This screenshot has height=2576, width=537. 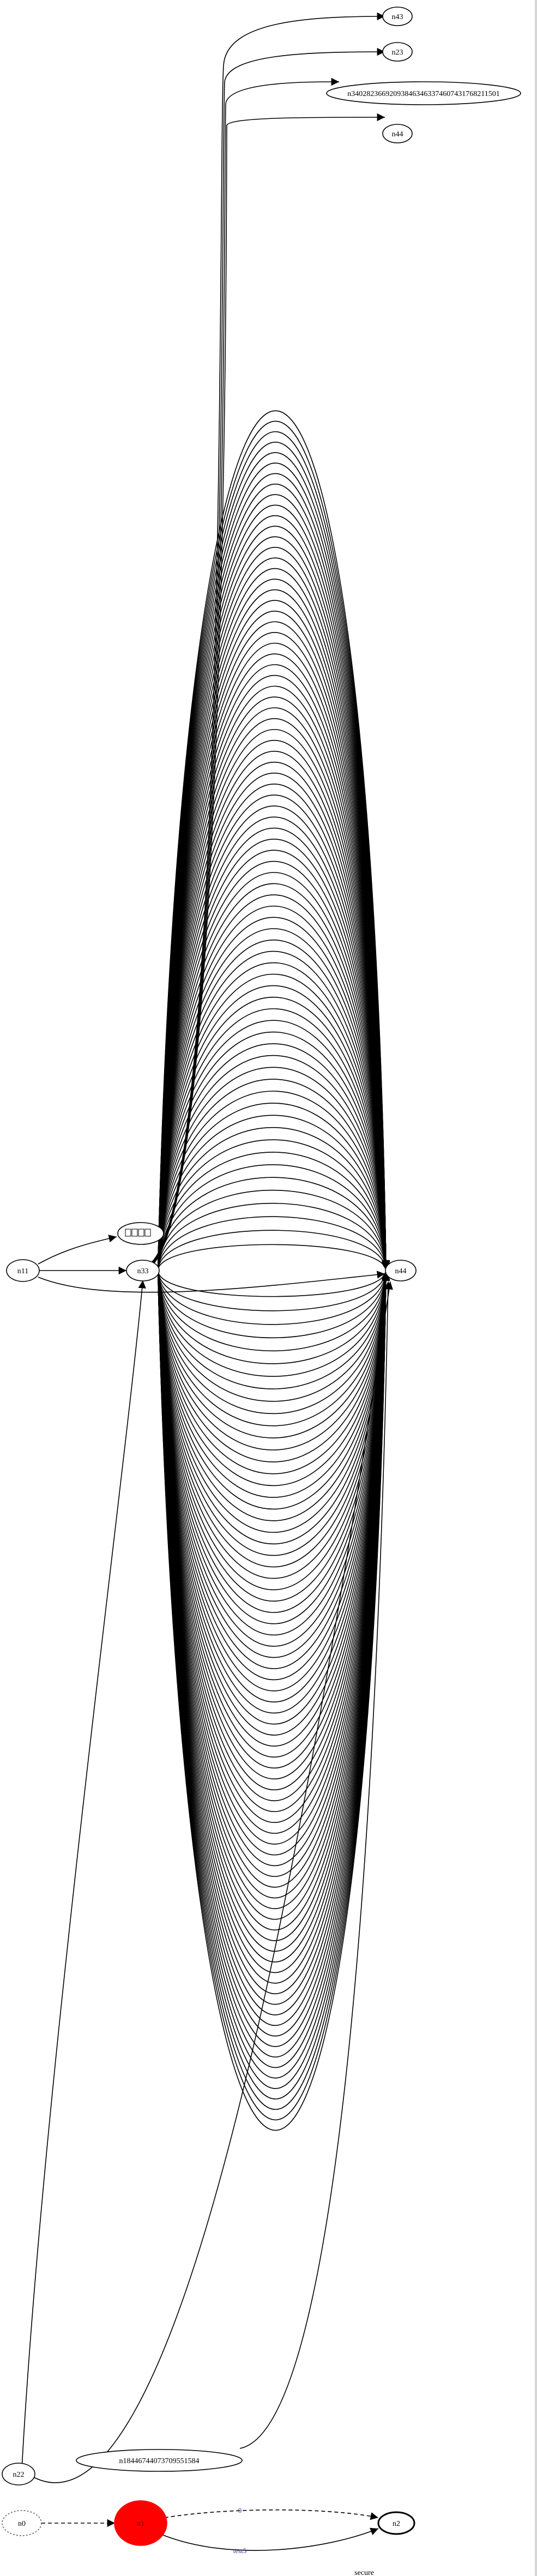 I want to click on node-n44-label: n44, so click(x=401, y=1271).